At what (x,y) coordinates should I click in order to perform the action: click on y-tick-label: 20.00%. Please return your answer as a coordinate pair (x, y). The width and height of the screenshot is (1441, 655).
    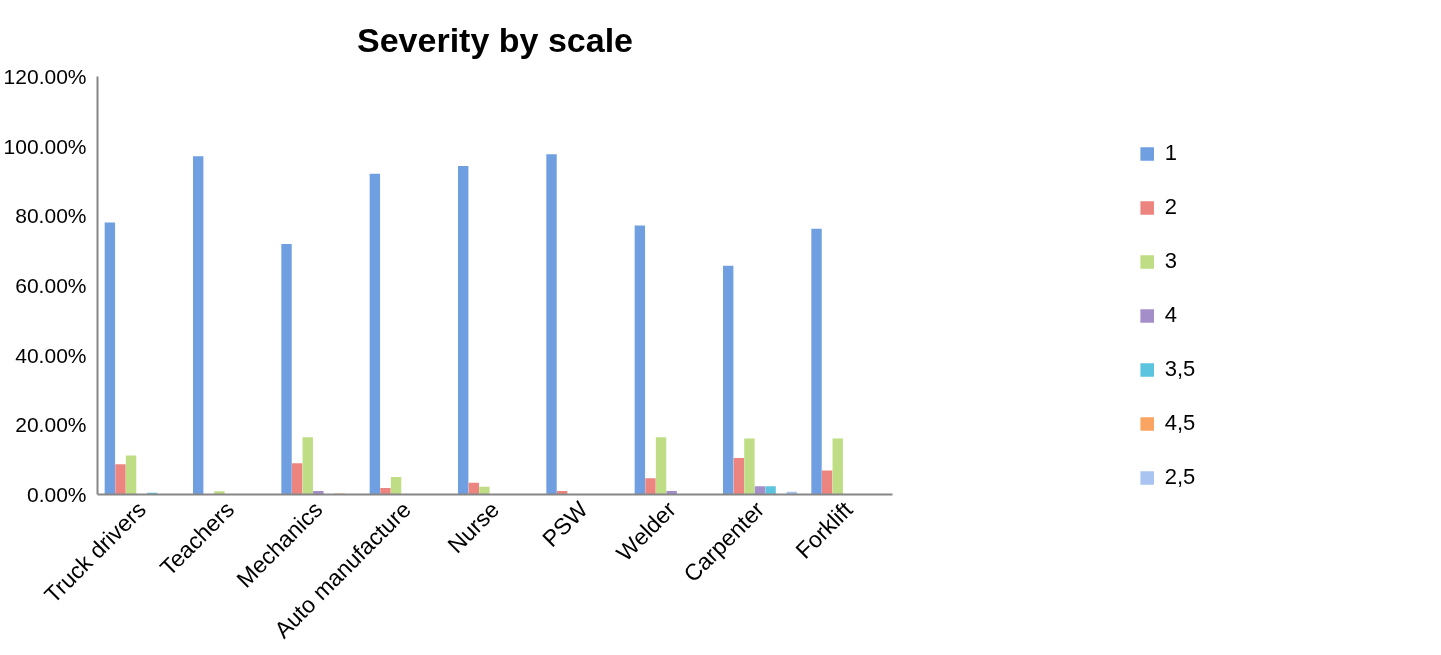
    Looking at the image, I should click on (51, 425).